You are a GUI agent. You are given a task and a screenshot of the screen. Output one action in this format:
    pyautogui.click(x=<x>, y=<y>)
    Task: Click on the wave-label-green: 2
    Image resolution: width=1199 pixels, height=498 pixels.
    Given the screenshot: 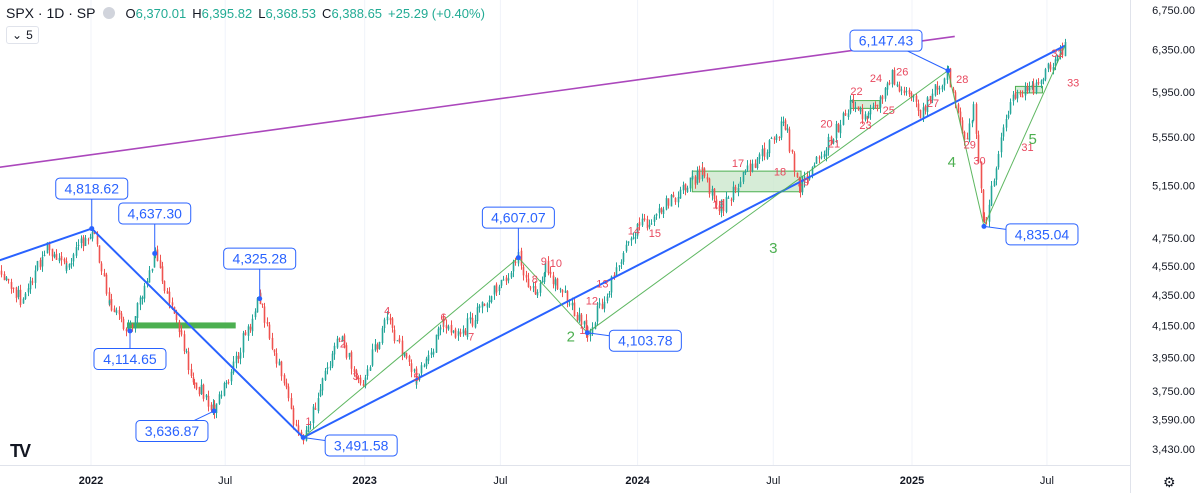 What is the action you would take?
    pyautogui.click(x=571, y=336)
    